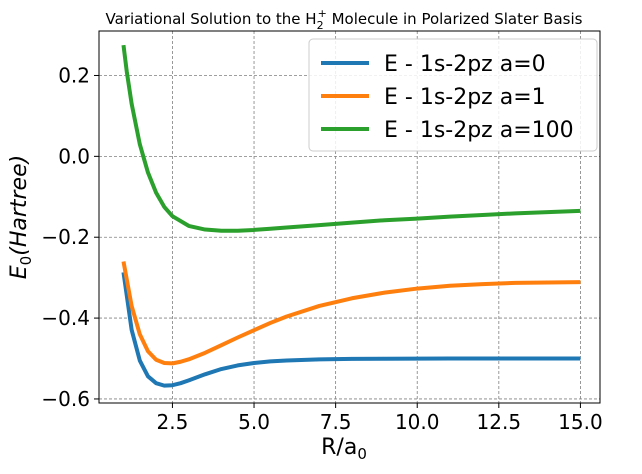 Image resolution: width=642 pixels, height=474 pixels. What do you see at coordinates (65, 399) in the screenshot?
I see `y-tick-label-0: −0.6` at bounding box center [65, 399].